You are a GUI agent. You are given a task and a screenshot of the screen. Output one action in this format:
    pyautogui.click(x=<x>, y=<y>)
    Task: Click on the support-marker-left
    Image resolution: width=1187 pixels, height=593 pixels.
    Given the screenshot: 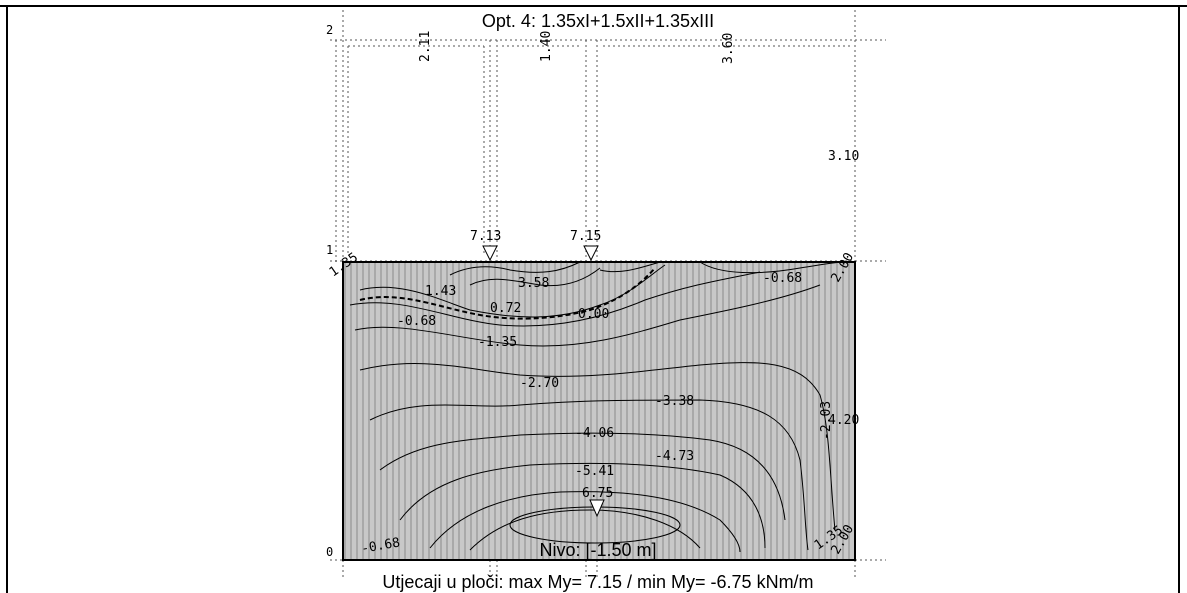 What is the action you would take?
    pyautogui.click(x=490, y=253)
    